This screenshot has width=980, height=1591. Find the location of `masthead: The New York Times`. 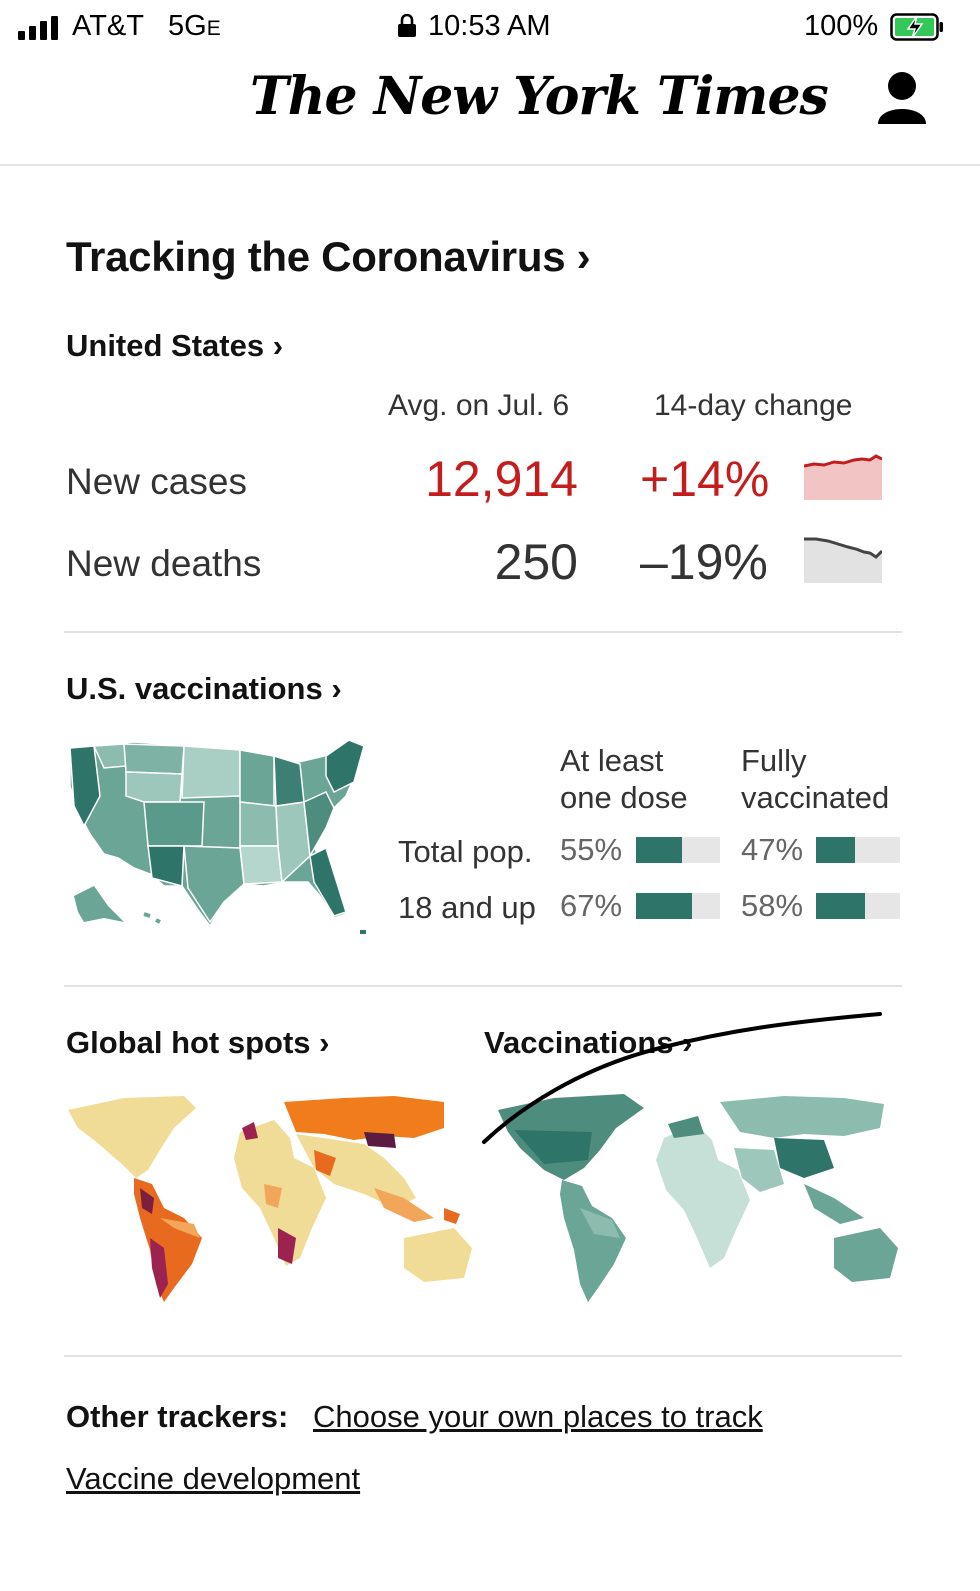

masthead: The New York Times is located at coordinates (490, 111).